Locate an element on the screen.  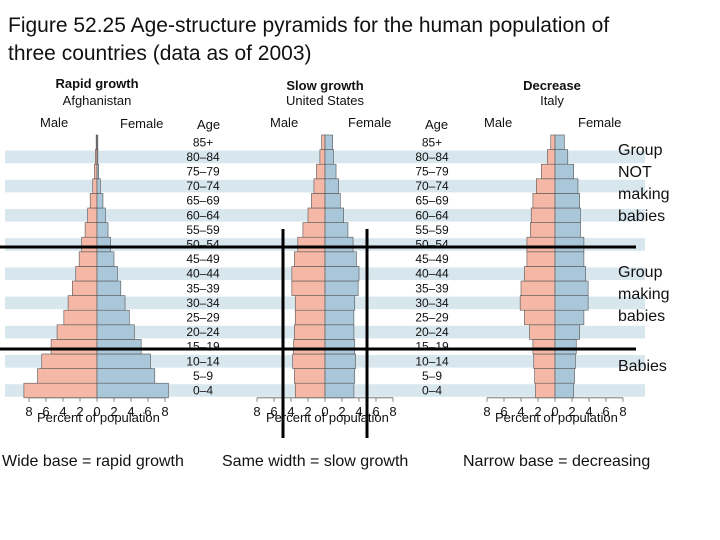
age-label-right: 80–84 is located at coordinates (432, 157).